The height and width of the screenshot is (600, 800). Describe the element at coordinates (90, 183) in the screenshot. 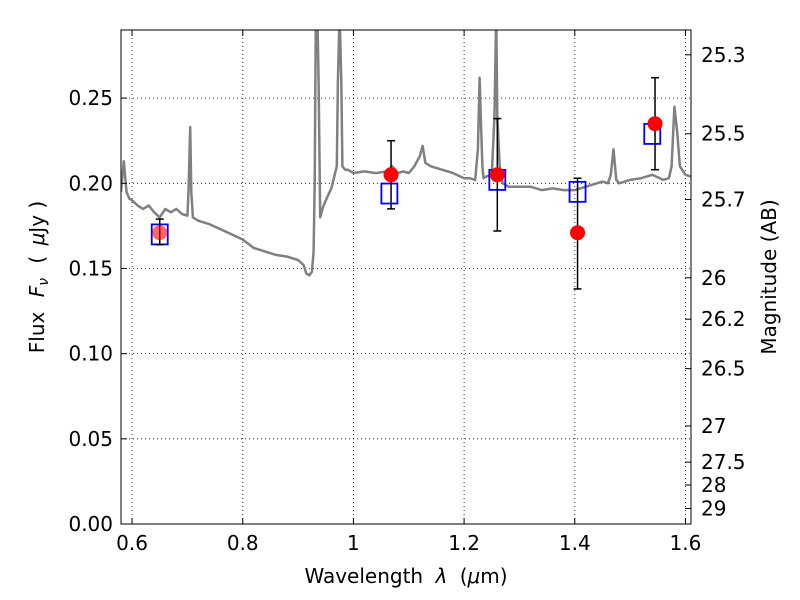

I see `y-tick-label: 0.20` at that location.